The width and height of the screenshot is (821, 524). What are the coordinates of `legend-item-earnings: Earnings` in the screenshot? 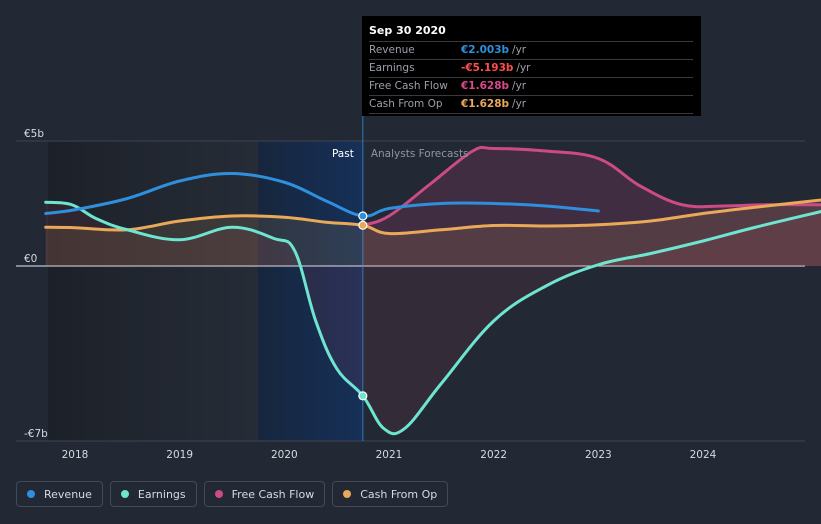 It's located at (153, 494).